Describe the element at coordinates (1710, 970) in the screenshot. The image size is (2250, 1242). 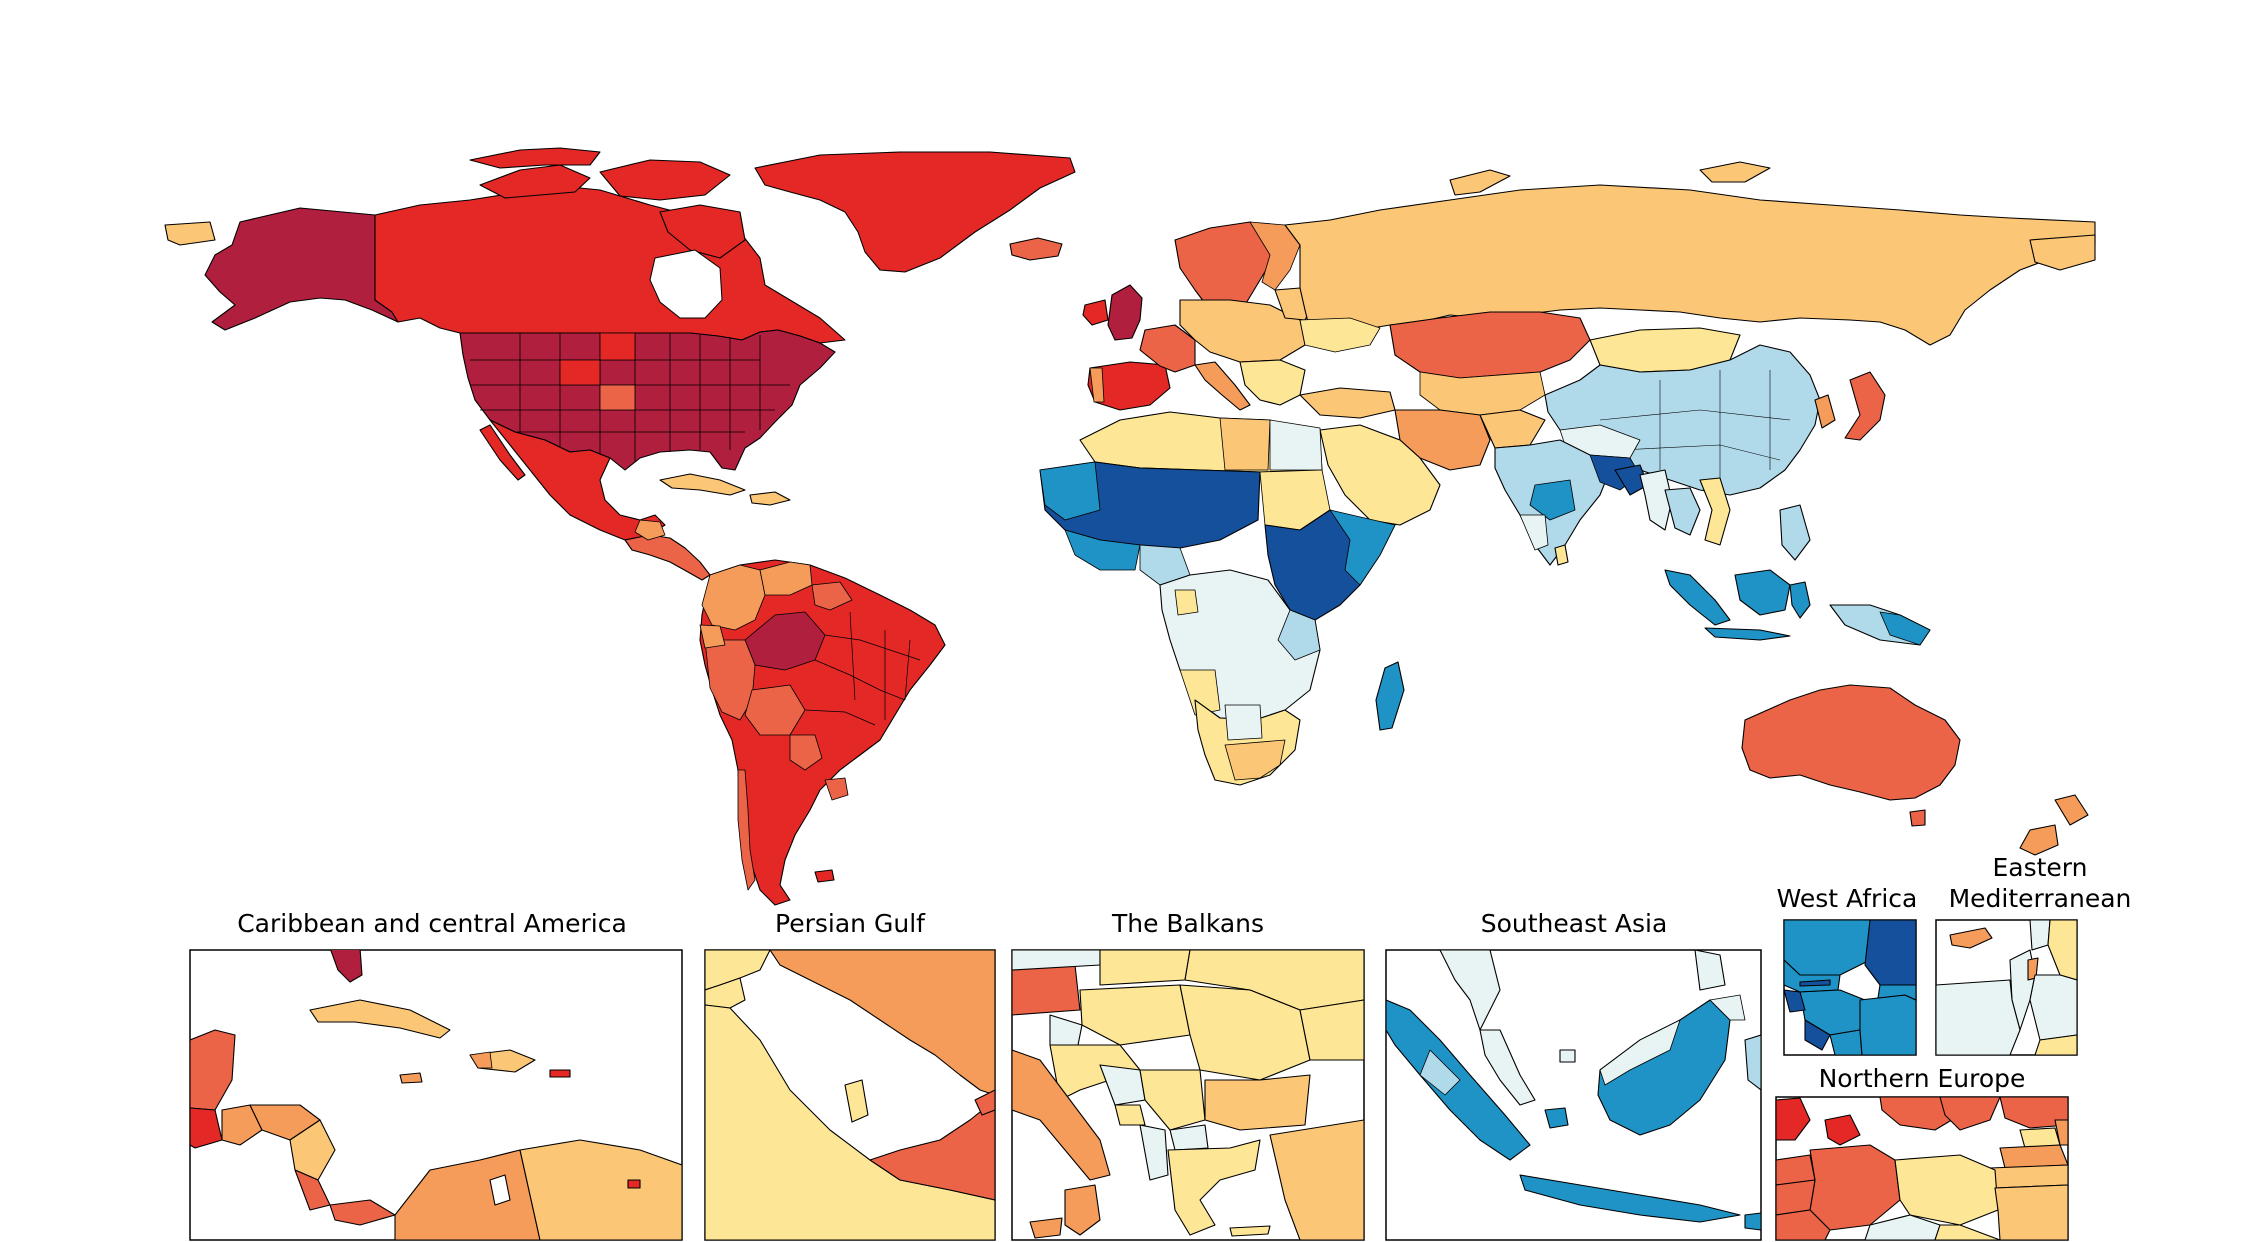
I see `inset-sea-vietnam` at that location.